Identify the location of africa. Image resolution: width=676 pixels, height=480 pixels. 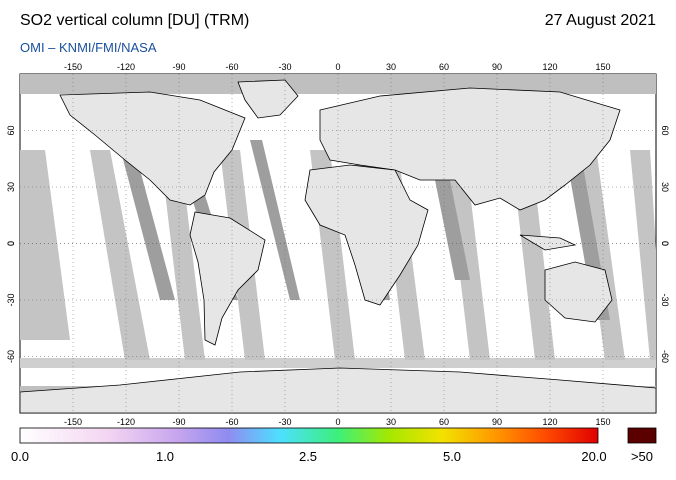
(366, 235).